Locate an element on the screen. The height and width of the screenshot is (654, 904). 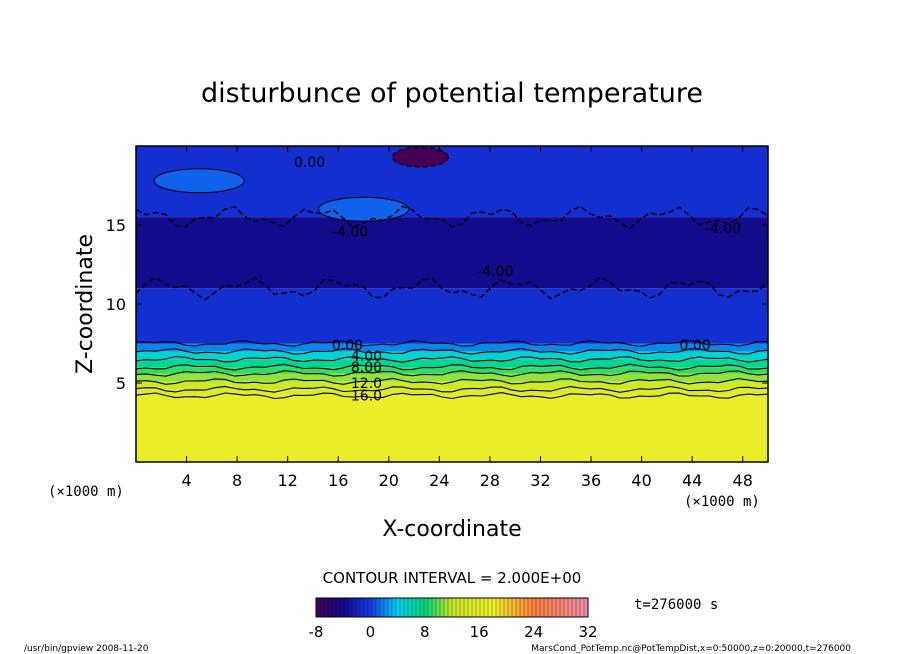
y-tick-label: 10 is located at coordinates (116, 304).